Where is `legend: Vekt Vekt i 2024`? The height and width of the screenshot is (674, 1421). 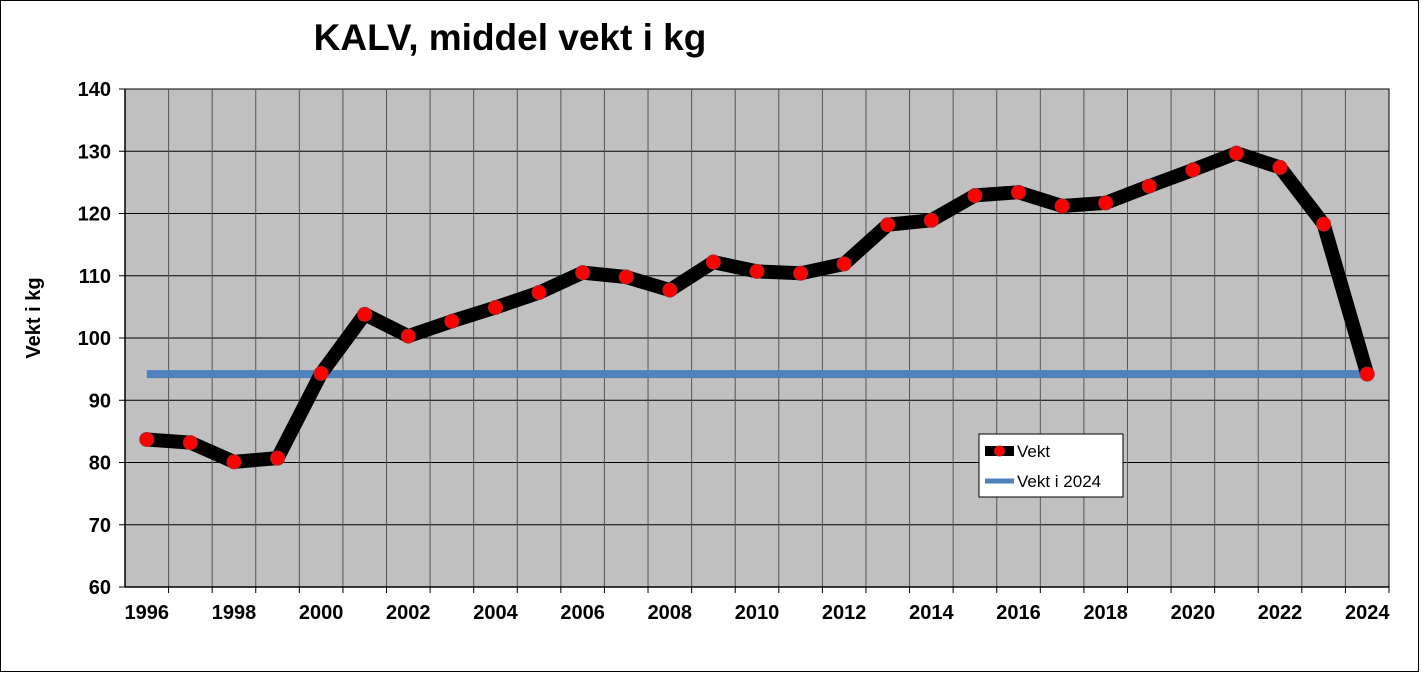 legend: Vekt Vekt i 2024 is located at coordinates (1051, 465).